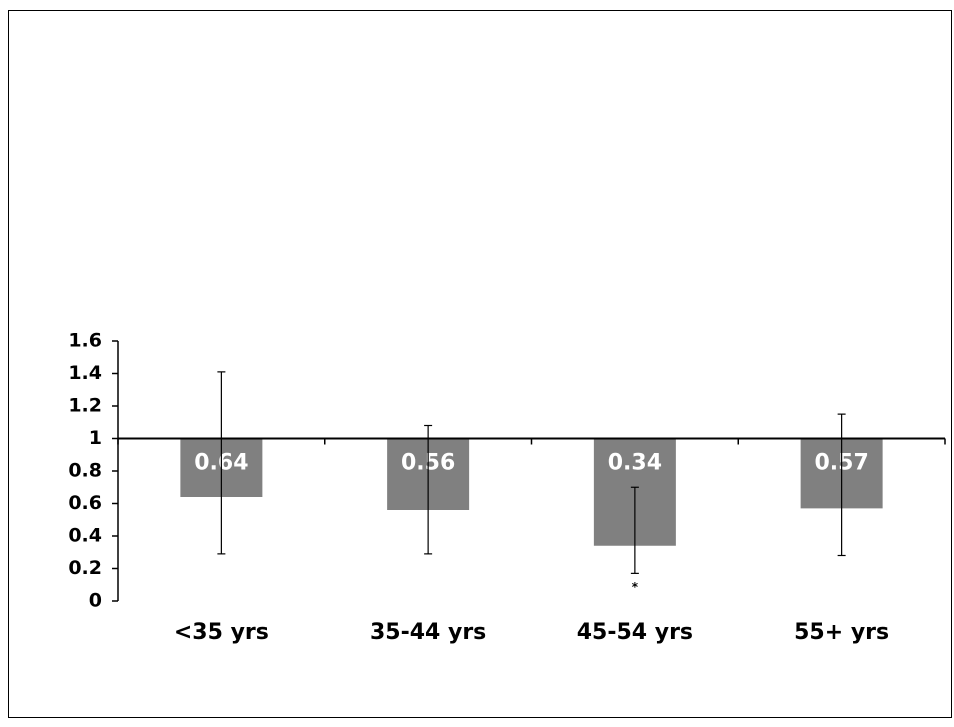 The height and width of the screenshot is (727, 954). What do you see at coordinates (95, 438) in the screenshot?
I see `y-tick-label: 1` at bounding box center [95, 438].